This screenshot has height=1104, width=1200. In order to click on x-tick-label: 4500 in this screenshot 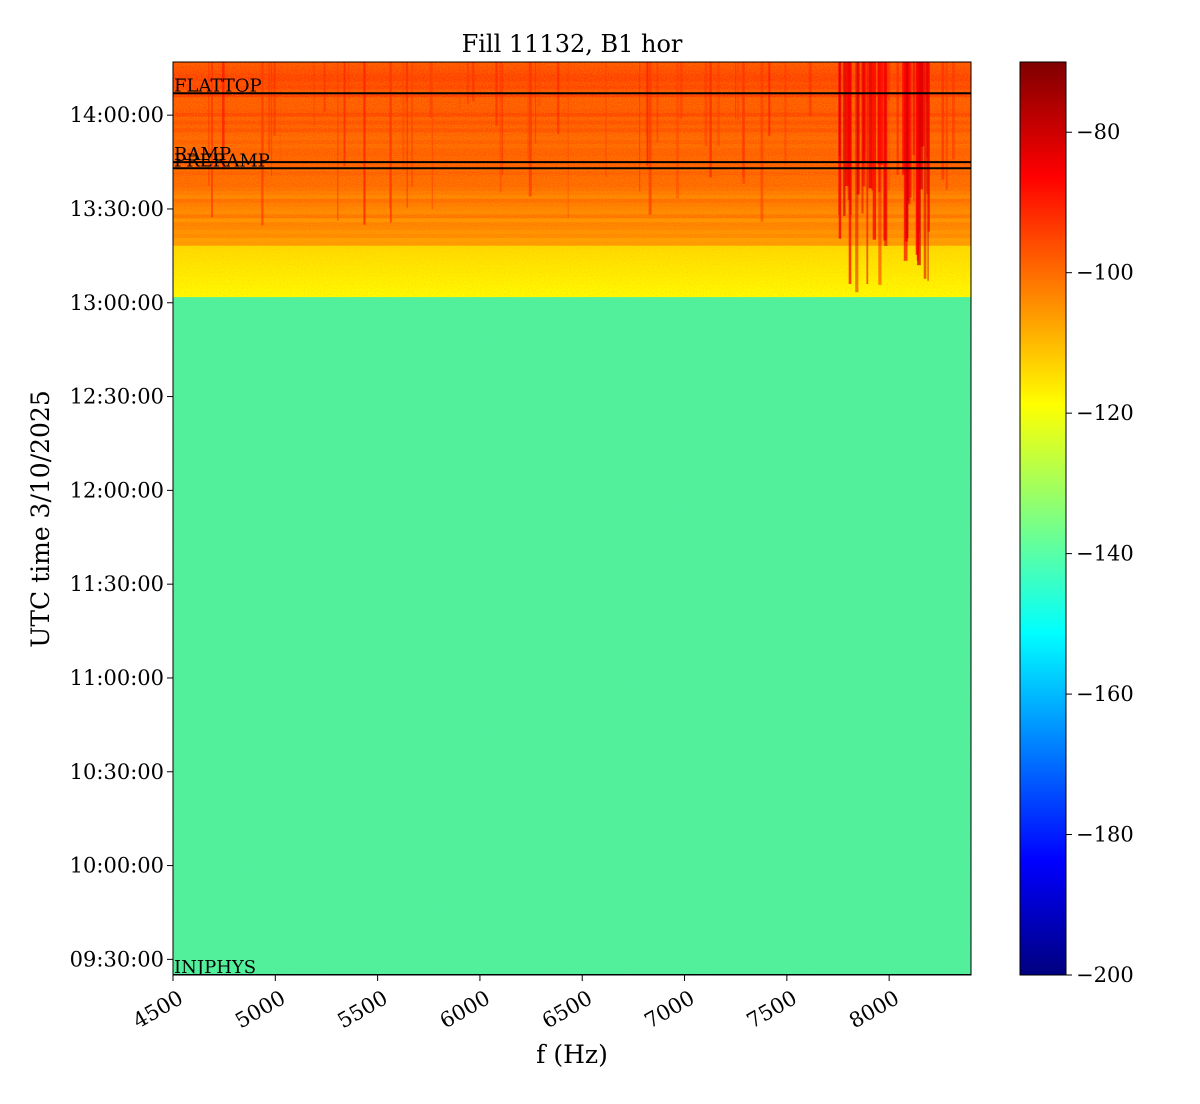, I will do `click(158, 1010)`.